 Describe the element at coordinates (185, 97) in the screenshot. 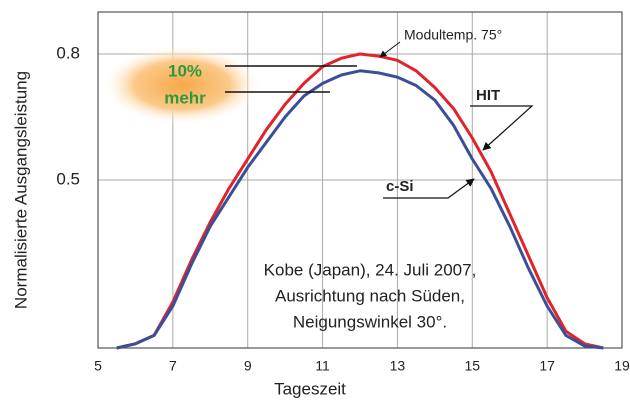

I see `annotation: mehr` at that location.